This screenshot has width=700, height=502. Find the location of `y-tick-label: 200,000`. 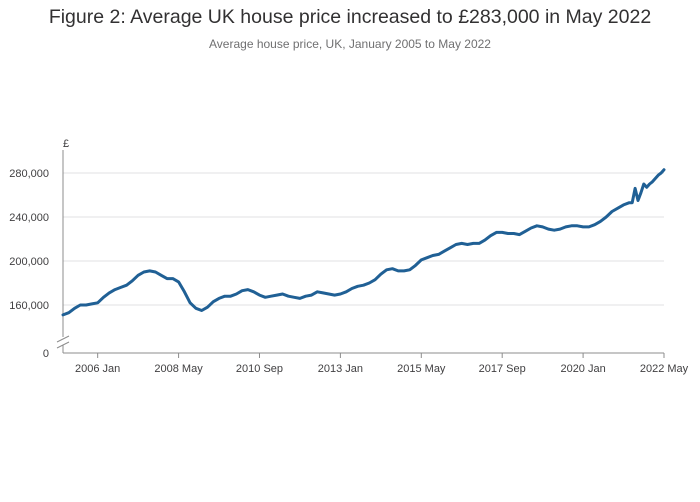

y-tick-label: 200,000 is located at coordinates (29, 262).